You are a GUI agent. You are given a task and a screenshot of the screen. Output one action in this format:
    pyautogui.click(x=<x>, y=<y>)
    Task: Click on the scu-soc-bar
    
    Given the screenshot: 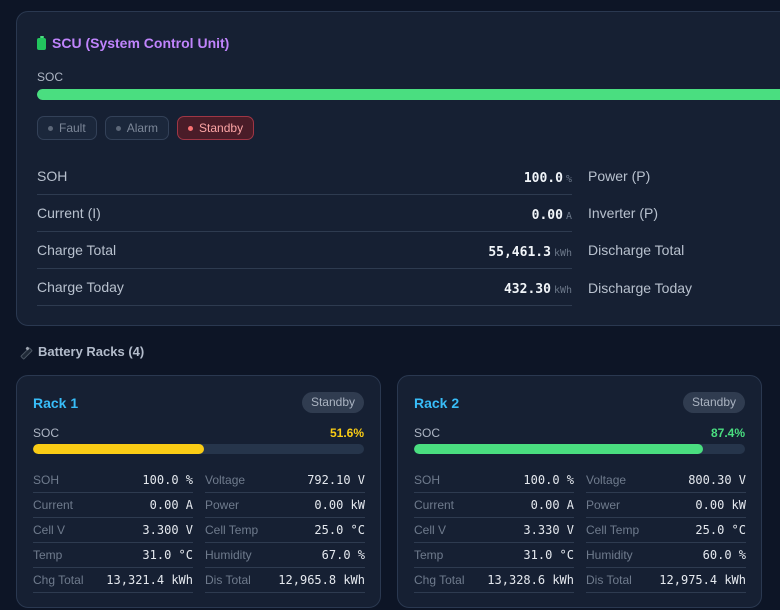 What is the action you would take?
    pyautogui.click(x=408, y=94)
    